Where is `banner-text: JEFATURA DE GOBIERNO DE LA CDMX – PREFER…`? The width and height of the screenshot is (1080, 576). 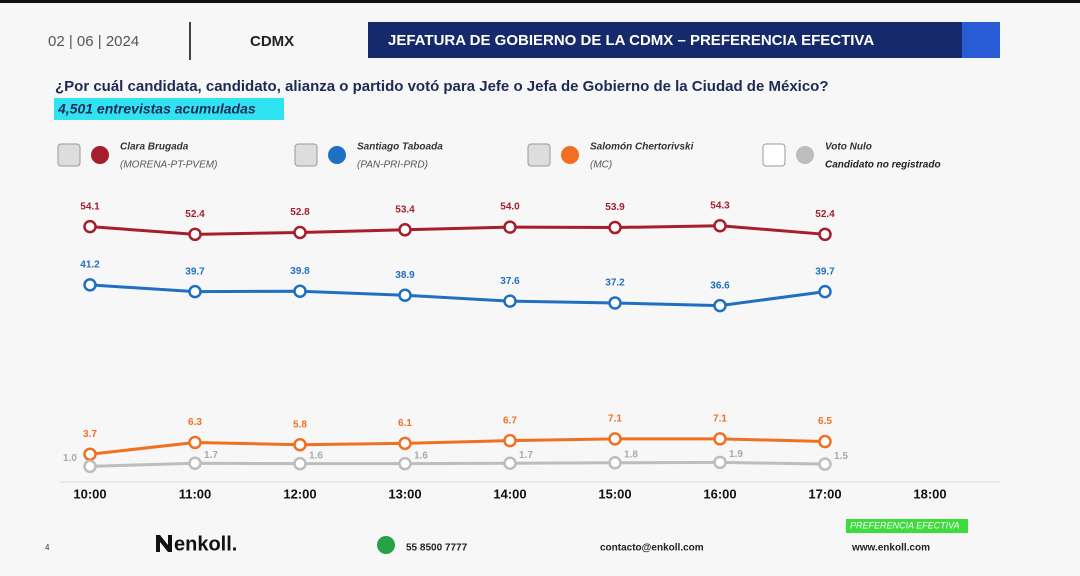
banner-text: JEFATURA DE GOBIERNO DE LA CDMX – PREFER… is located at coordinates (631, 40).